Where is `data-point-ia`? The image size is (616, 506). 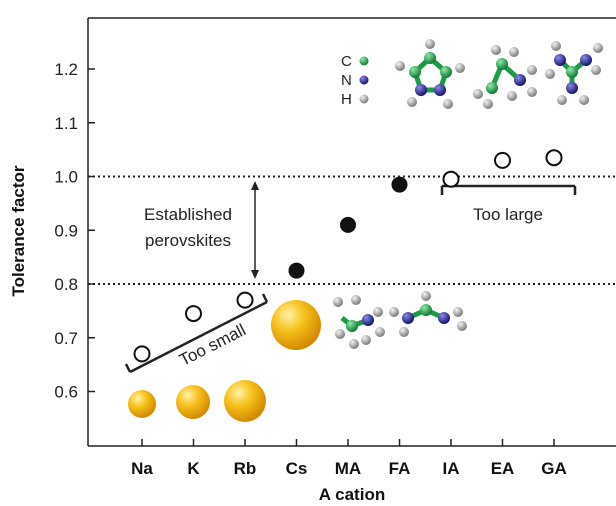 data-point-ia is located at coordinates (451, 179).